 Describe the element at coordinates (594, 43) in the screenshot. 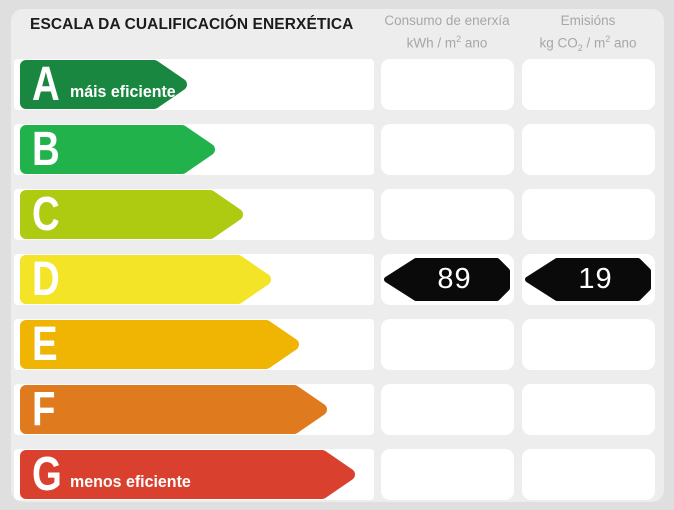

I see `unit-part: / m` at that location.